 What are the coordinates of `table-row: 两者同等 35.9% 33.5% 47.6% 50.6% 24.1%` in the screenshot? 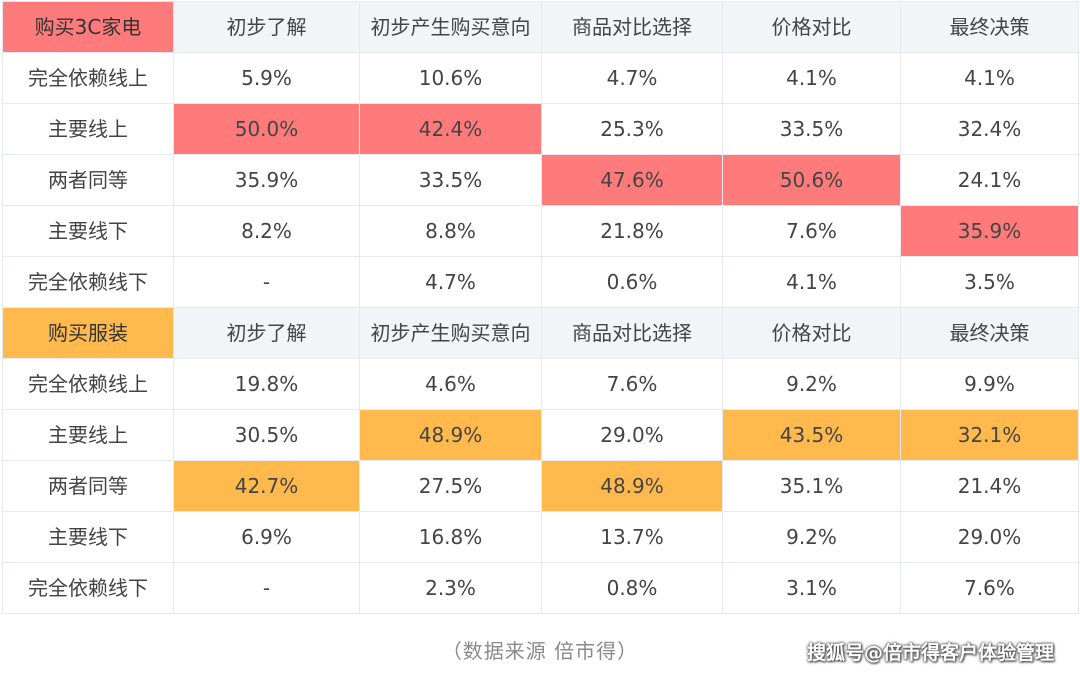 It's located at (540, 180).